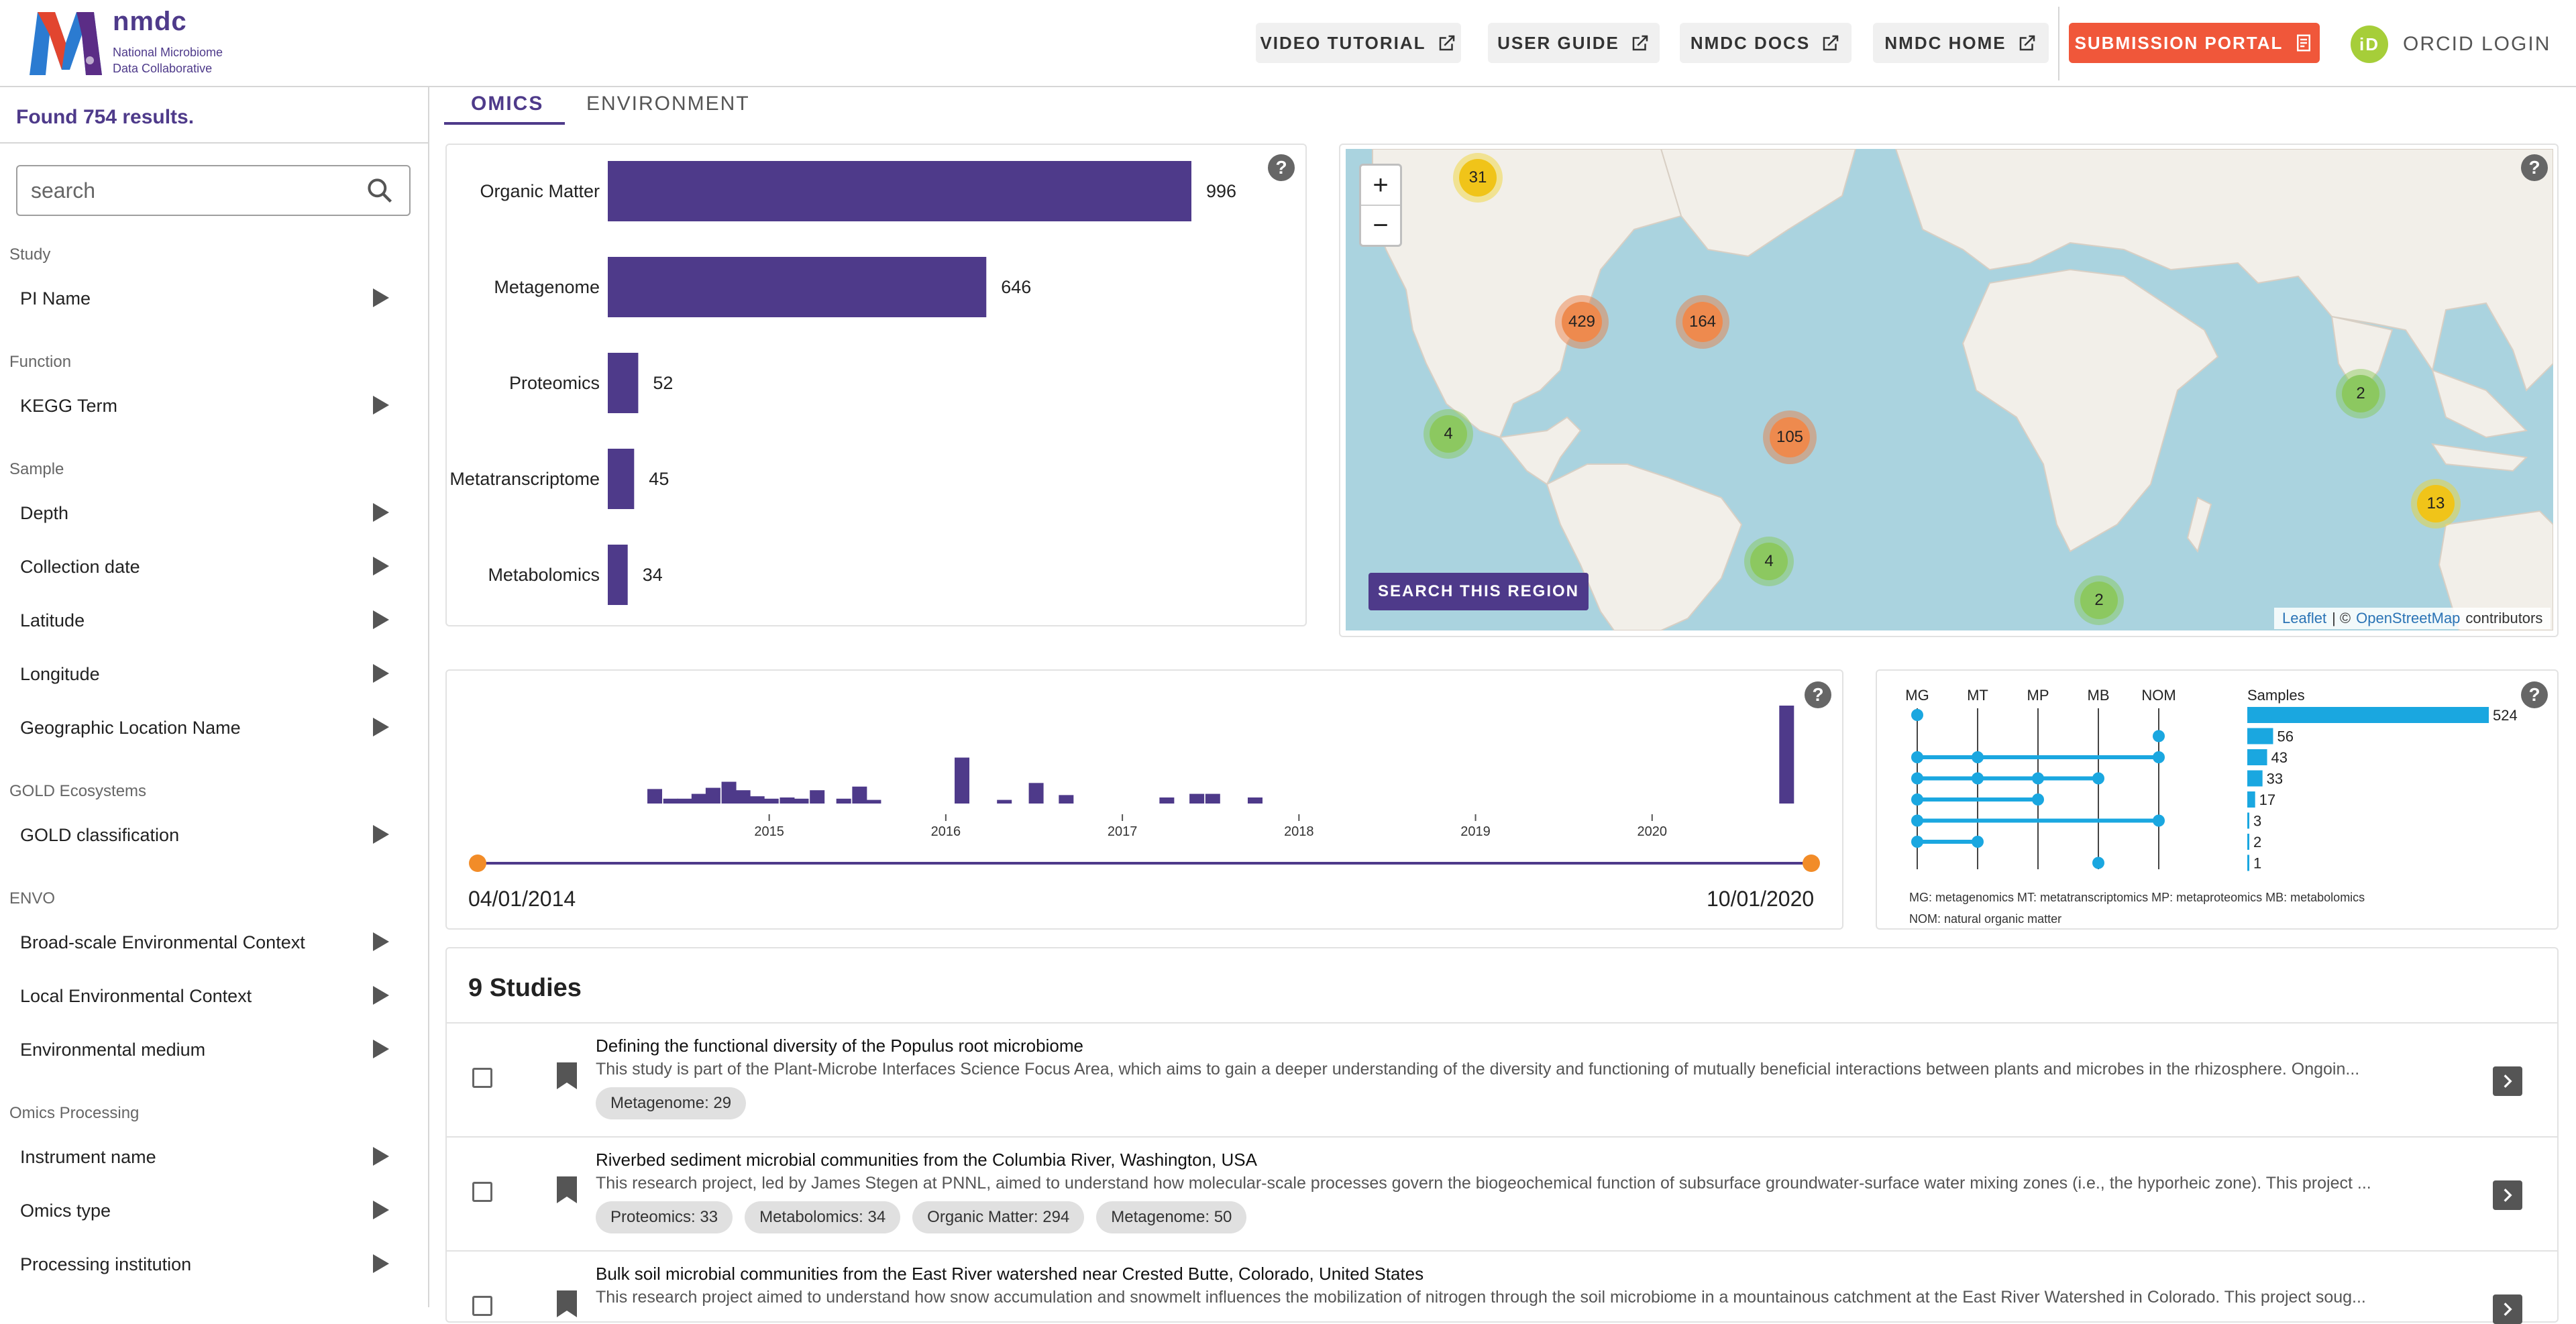 The height and width of the screenshot is (1324, 2576). Describe the element at coordinates (52, 620) in the screenshot. I see `facet-latitude: Latitude` at that location.